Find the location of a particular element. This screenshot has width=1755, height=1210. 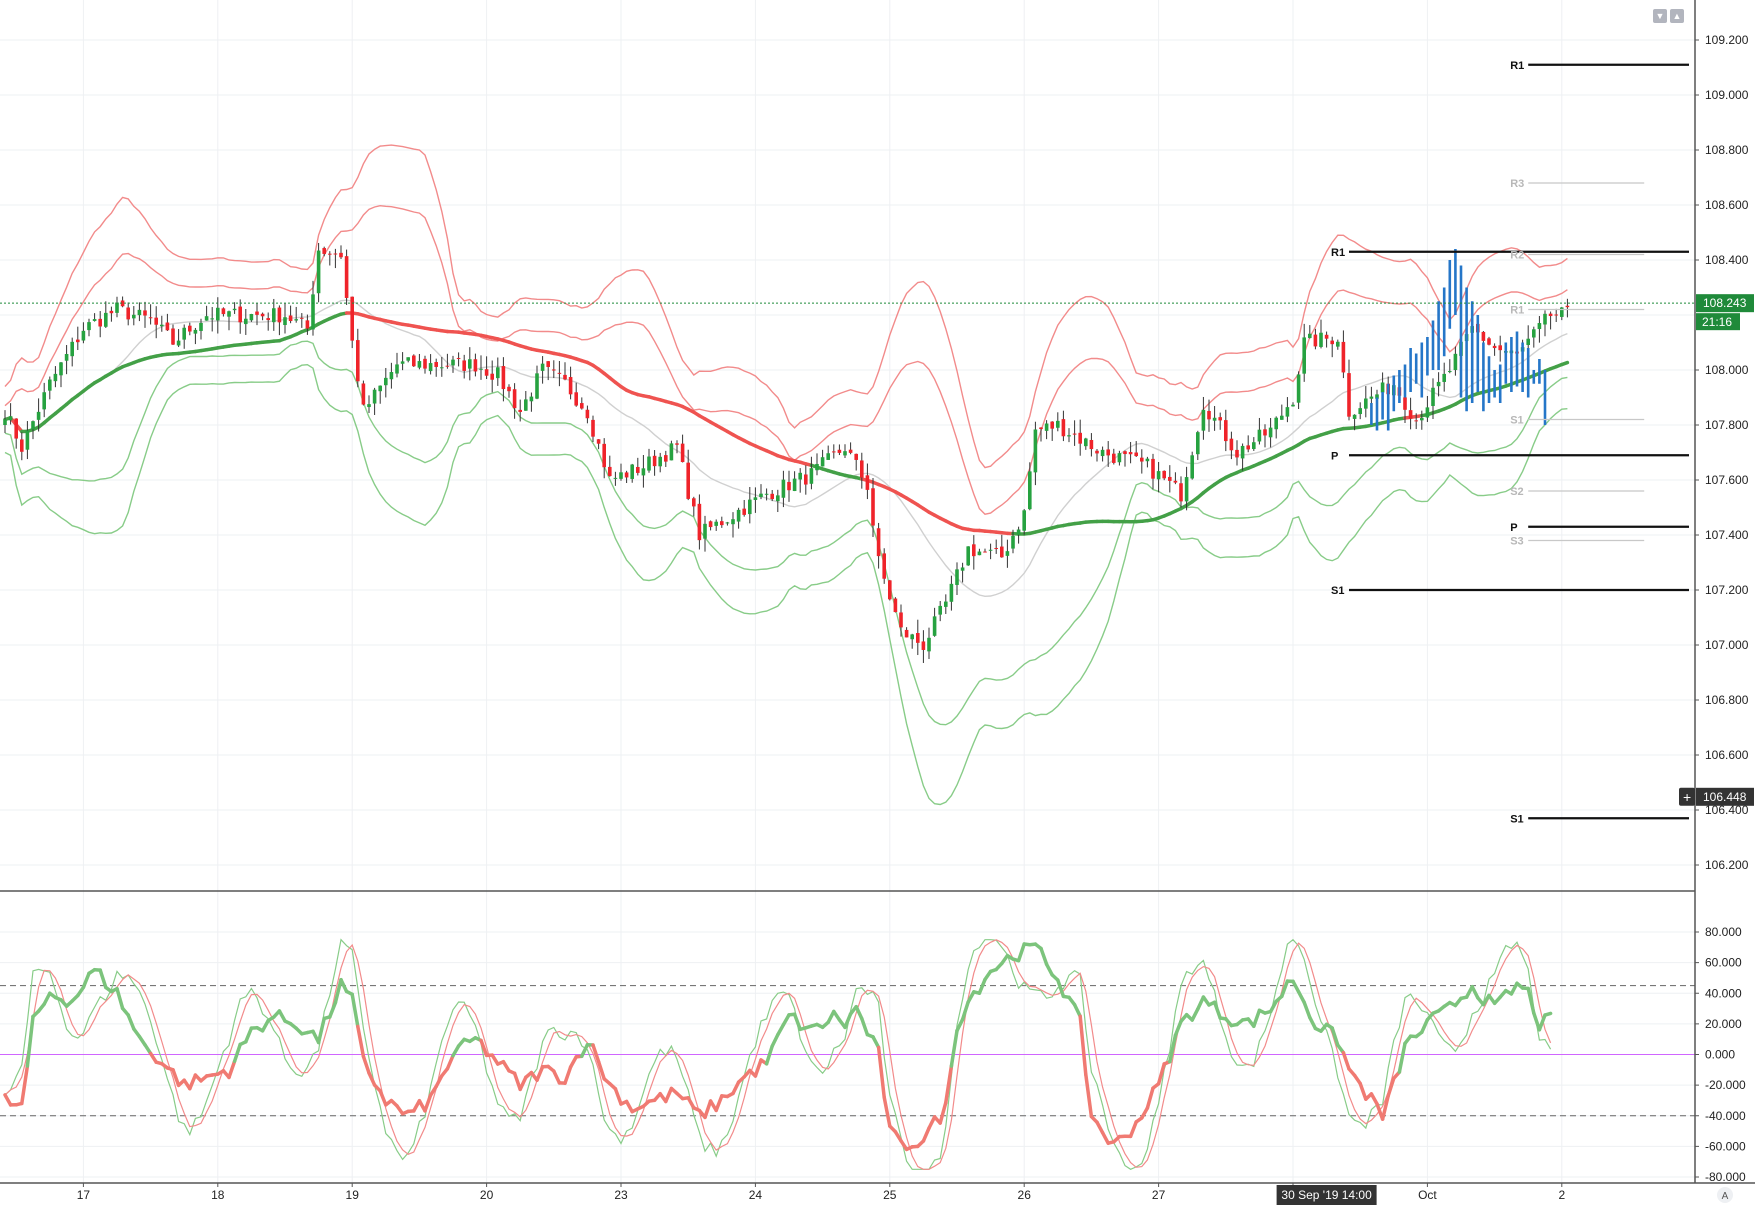

collapse-down-icon: ▼ is located at coordinates (1660, 16).